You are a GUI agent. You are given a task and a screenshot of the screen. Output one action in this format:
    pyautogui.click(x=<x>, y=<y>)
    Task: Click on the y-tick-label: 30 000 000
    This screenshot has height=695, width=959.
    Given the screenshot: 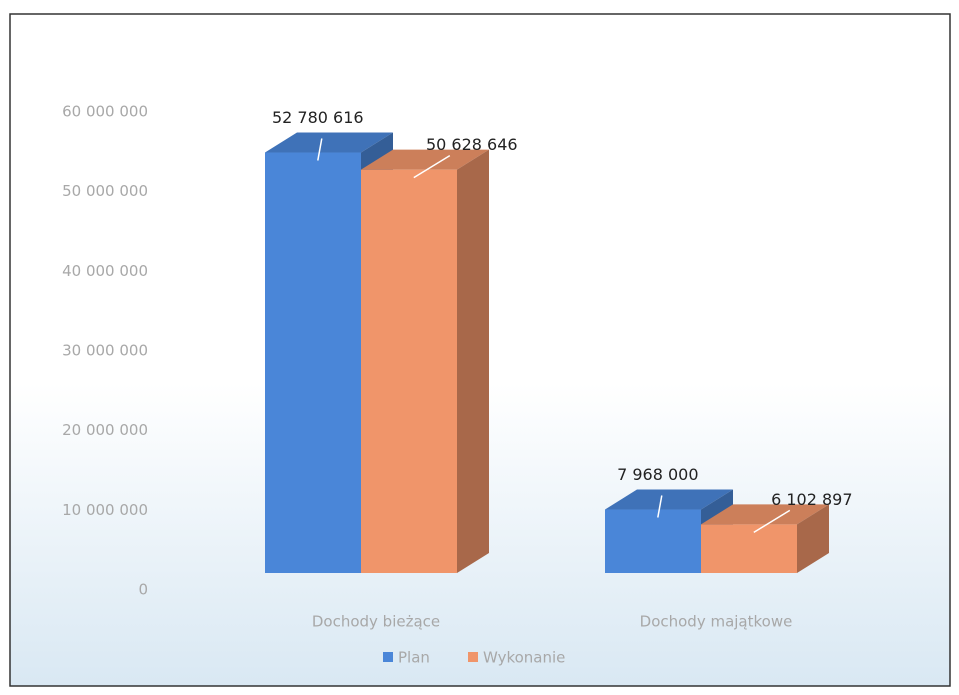 What is the action you would take?
    pyautogui.click(x=105, y=351)
    